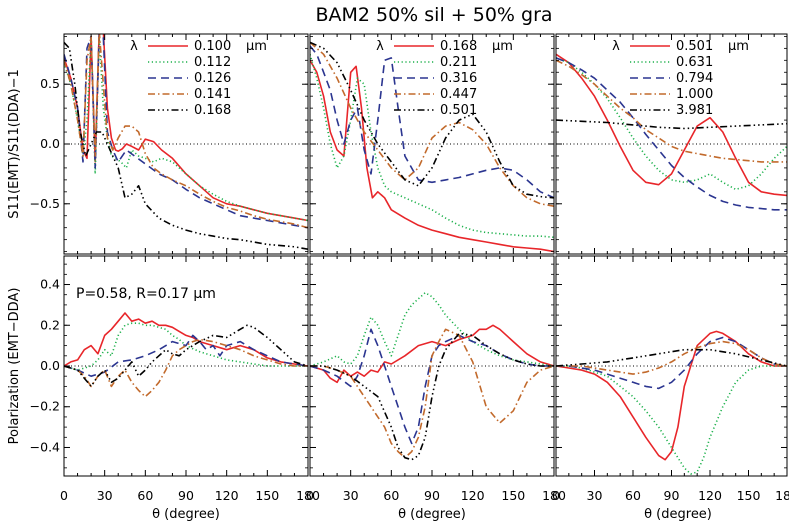  I want to click on legend-label: 0.141, so click(212, 94).